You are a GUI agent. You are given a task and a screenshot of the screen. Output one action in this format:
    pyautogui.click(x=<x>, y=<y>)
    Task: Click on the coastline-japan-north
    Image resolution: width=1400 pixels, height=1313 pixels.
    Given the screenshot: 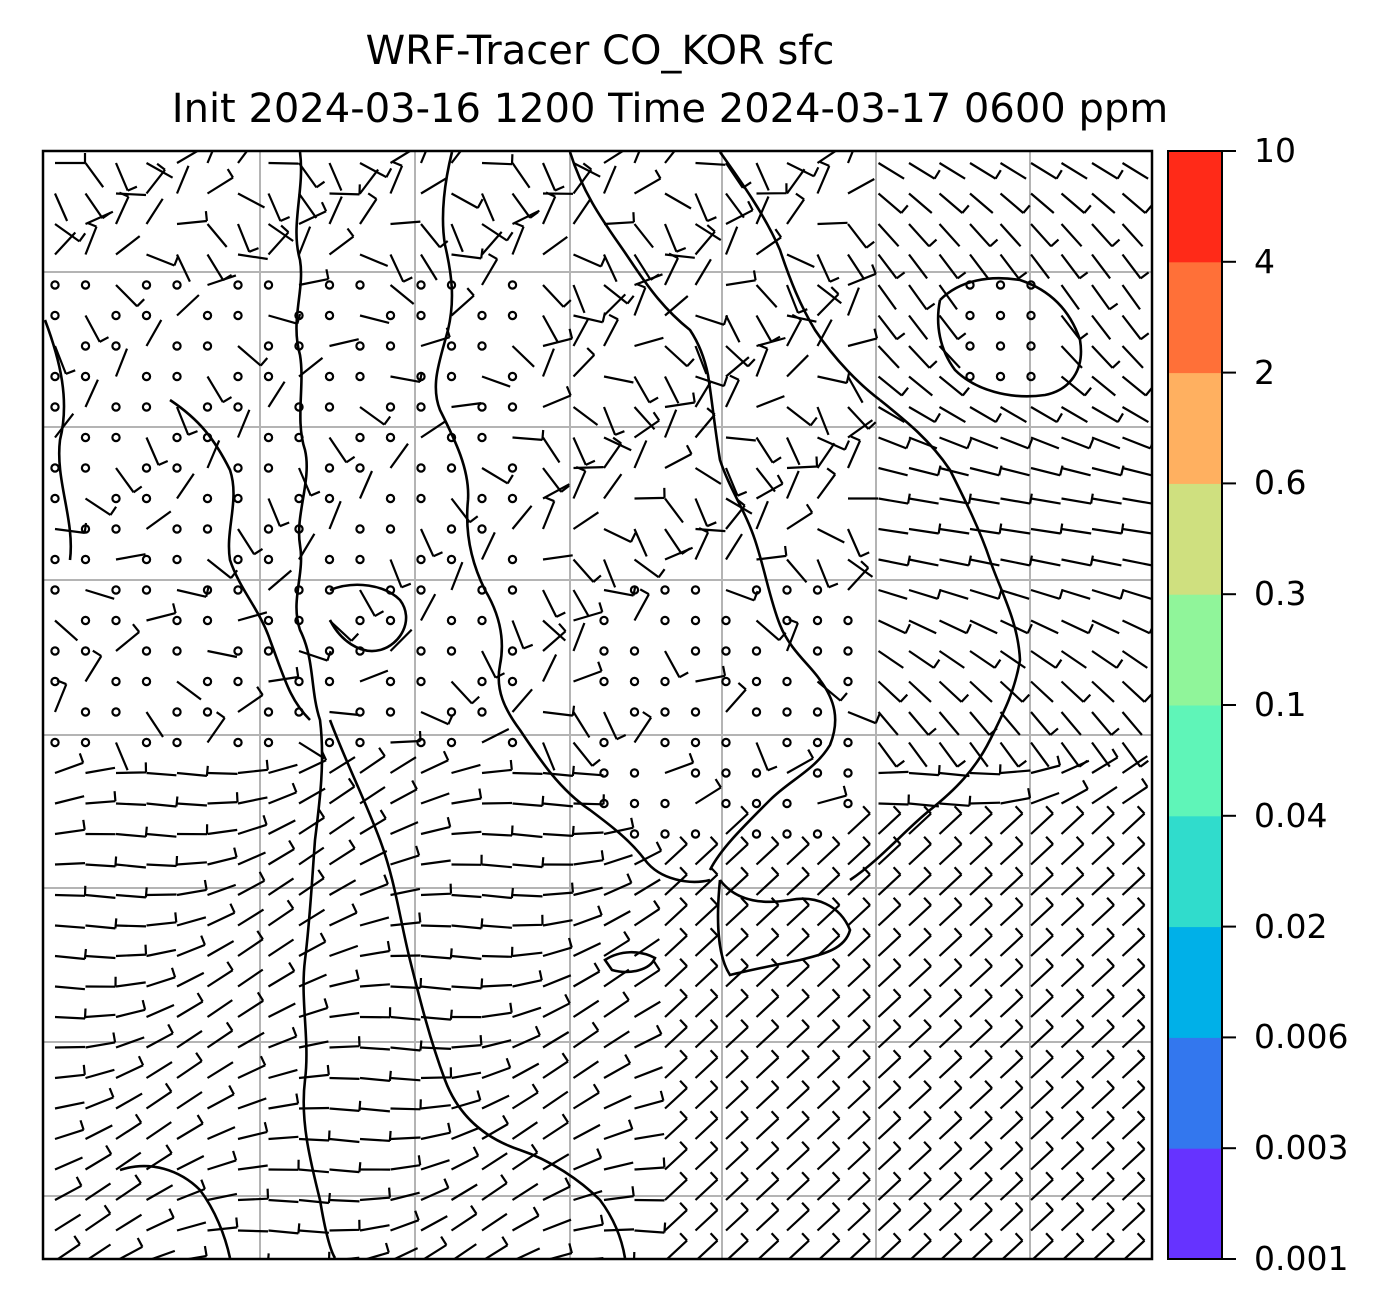 What is the action you would take?
    pyautogui.click(x=1009, y=337)
    